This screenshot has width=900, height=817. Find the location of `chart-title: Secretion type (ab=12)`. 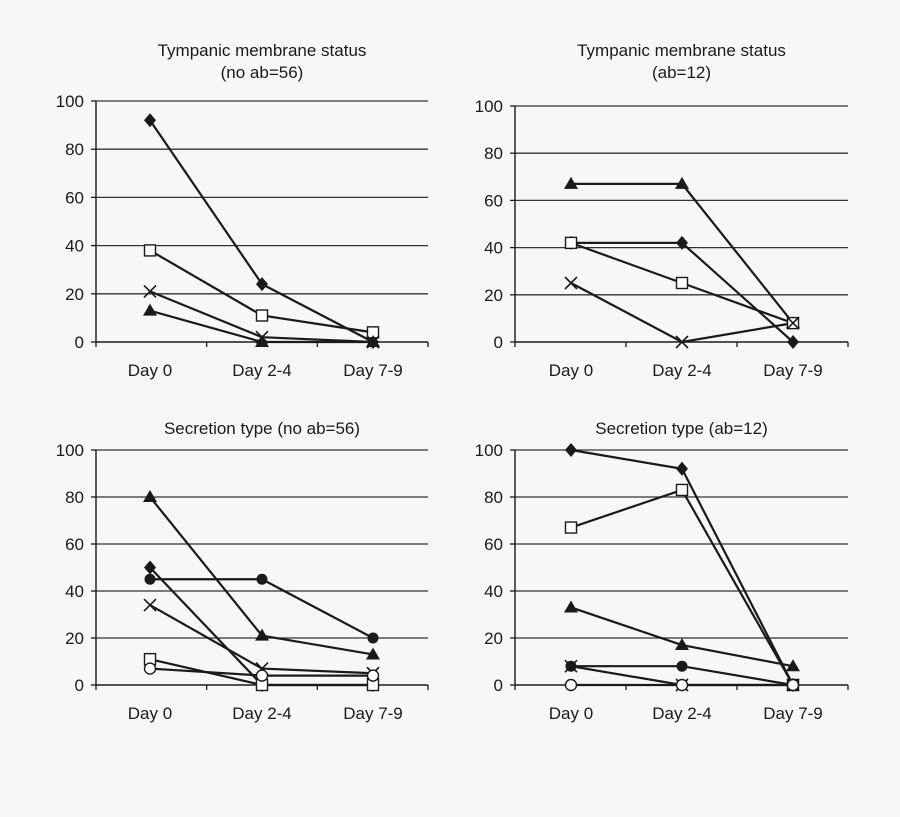

chart-title: Secretion type (ab=12) is located at coordinates (681, 428).